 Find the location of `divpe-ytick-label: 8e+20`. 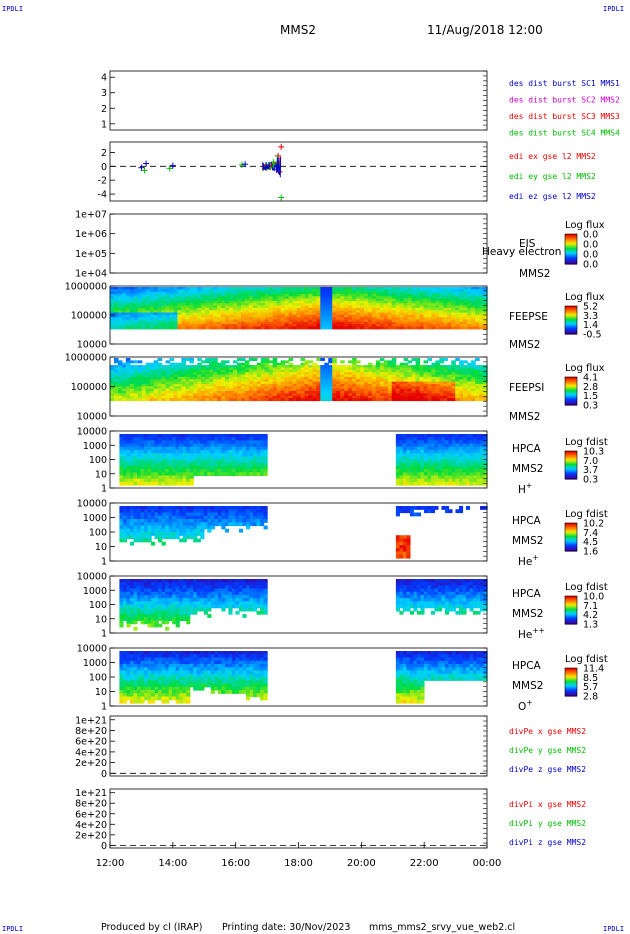

divpe-ytick-label: 8e+20 is located at coordinates (91, 731).